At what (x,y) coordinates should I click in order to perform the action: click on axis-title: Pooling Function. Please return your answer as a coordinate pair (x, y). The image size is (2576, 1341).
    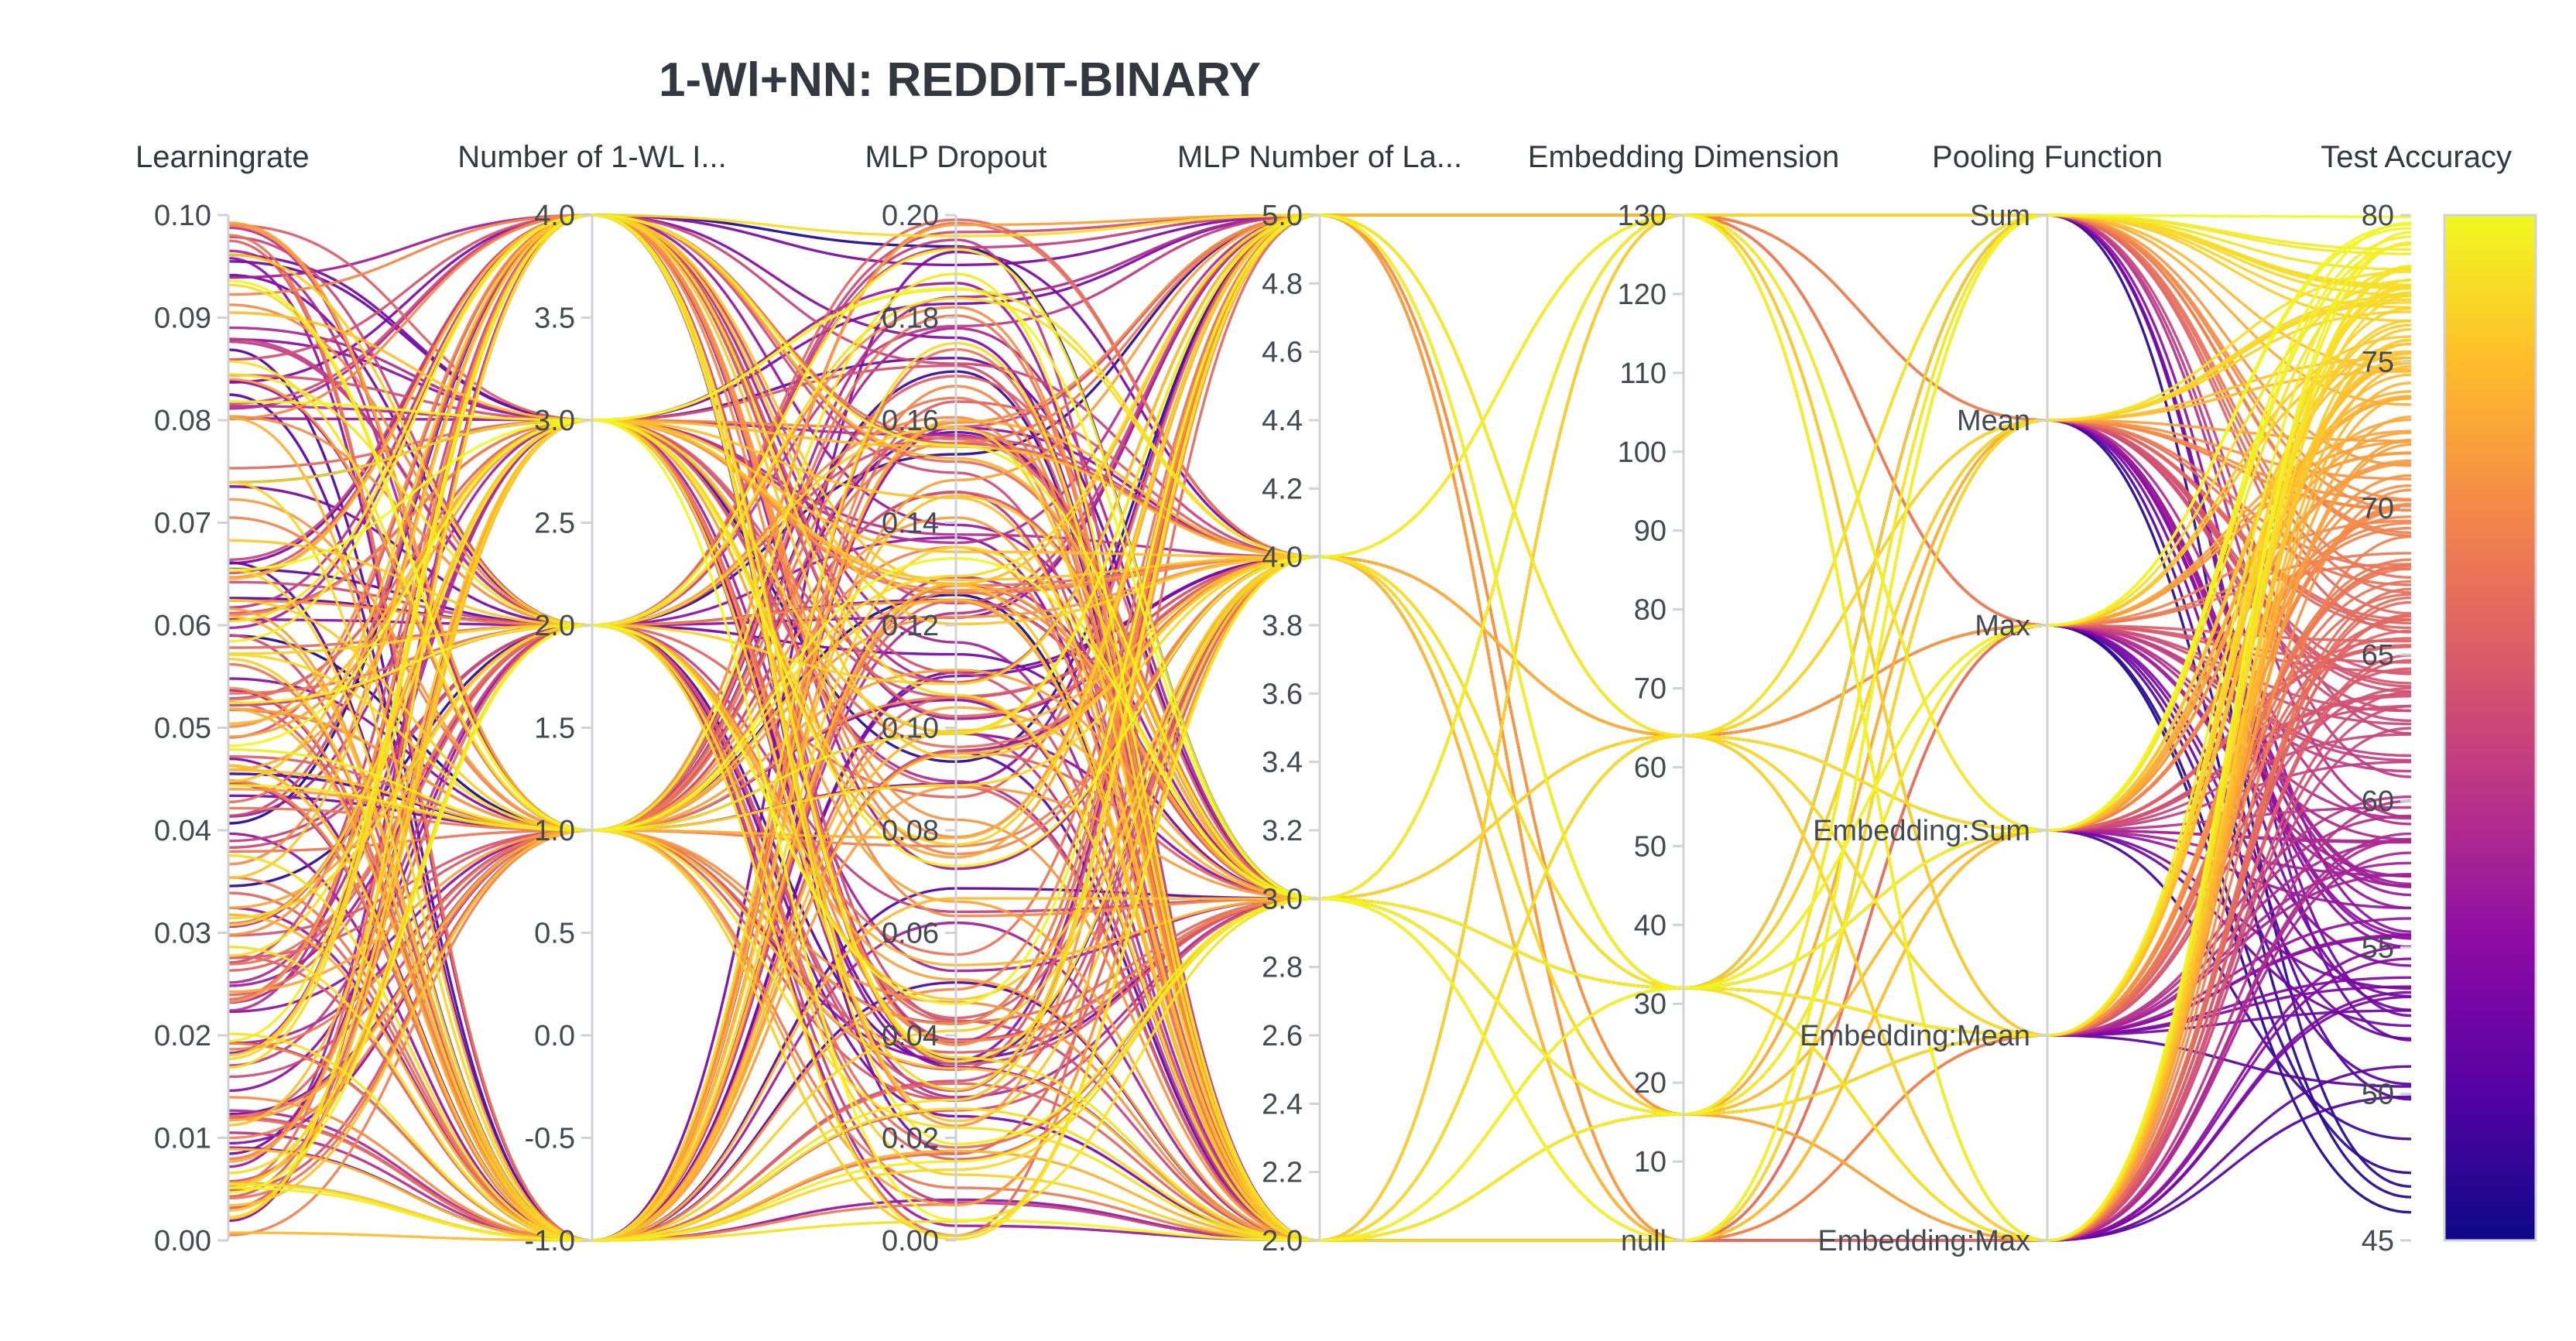
    Looking at the image, I should click on (2048, 157).